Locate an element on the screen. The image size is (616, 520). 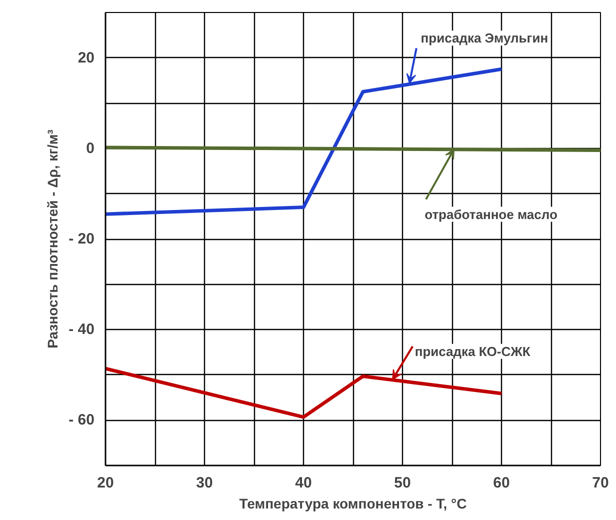
x-axis-title: Температура компонентов - T, °C is located at coordinates (353, 504).